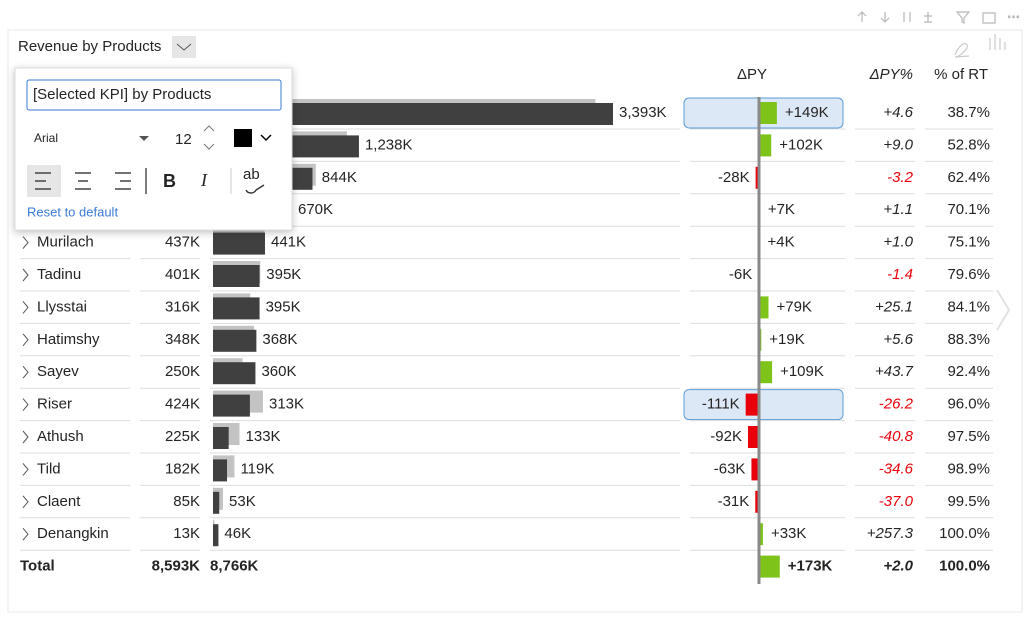 The height and width of the screenshot is (620, 1030). Describe the element at coordinates (73, 533) in the screenshot. I see `row-name: Denangkin` at that location.